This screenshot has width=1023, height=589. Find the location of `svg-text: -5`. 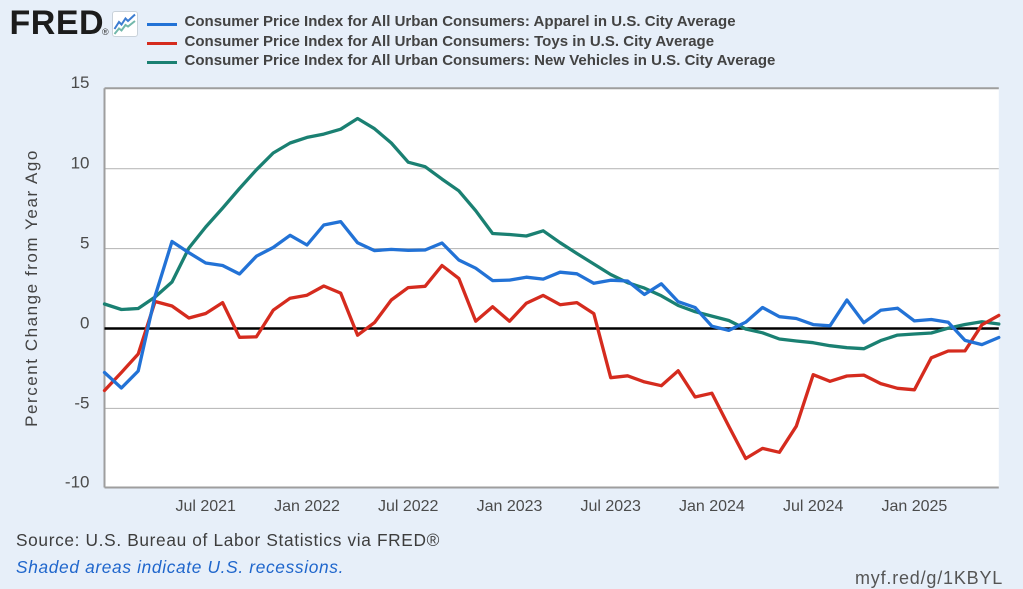

svg-text: -5 is located at coordinates (81, 402).